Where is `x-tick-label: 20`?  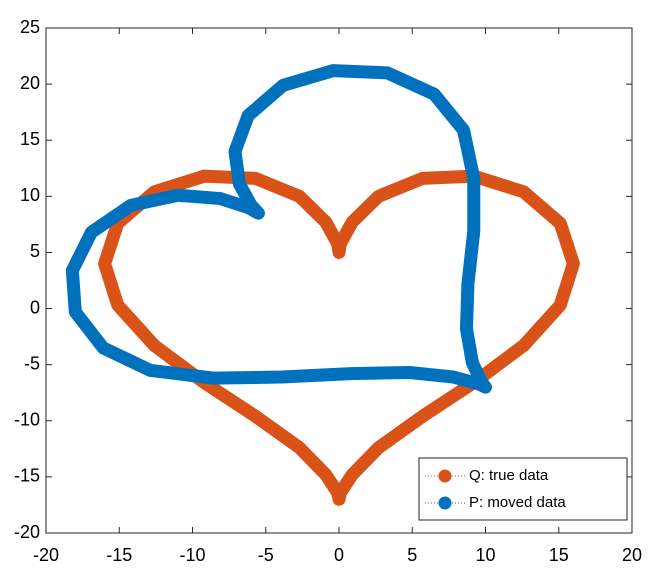 x-tick-label: 20 is located at coordinates (632, 555).